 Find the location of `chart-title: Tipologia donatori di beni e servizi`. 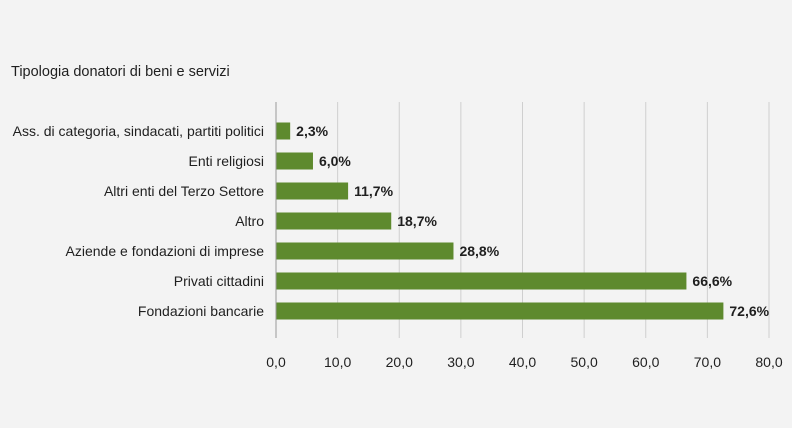

chart-title: Tipologia donatori di beni e servizi is located at coordinates (120, 72).